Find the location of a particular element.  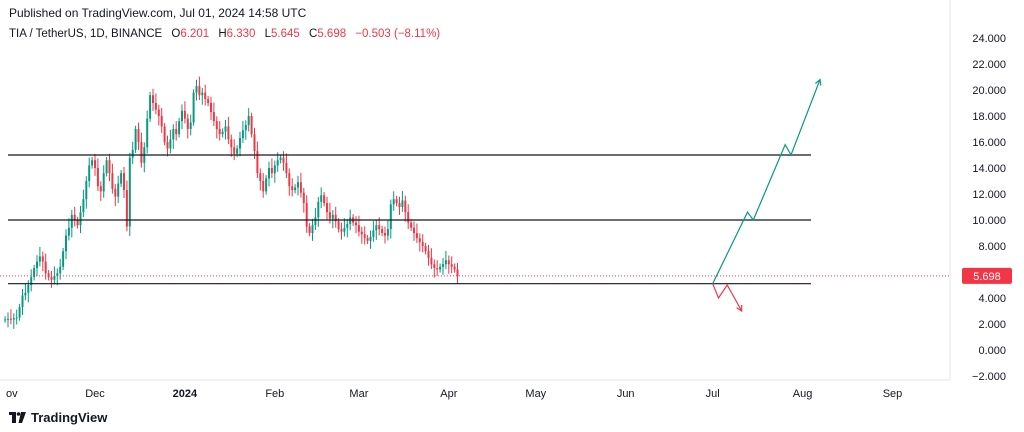

tradingview-logo-icon is located at coordinates (17, 417).